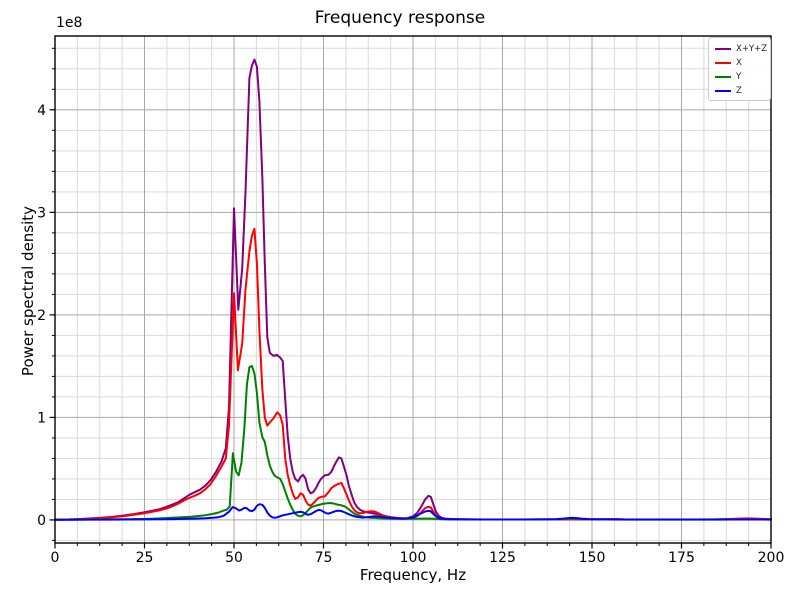  Describe the element at coordinates (55, 558) in the screenshot. I see `x-tick-label: 0` at that location.